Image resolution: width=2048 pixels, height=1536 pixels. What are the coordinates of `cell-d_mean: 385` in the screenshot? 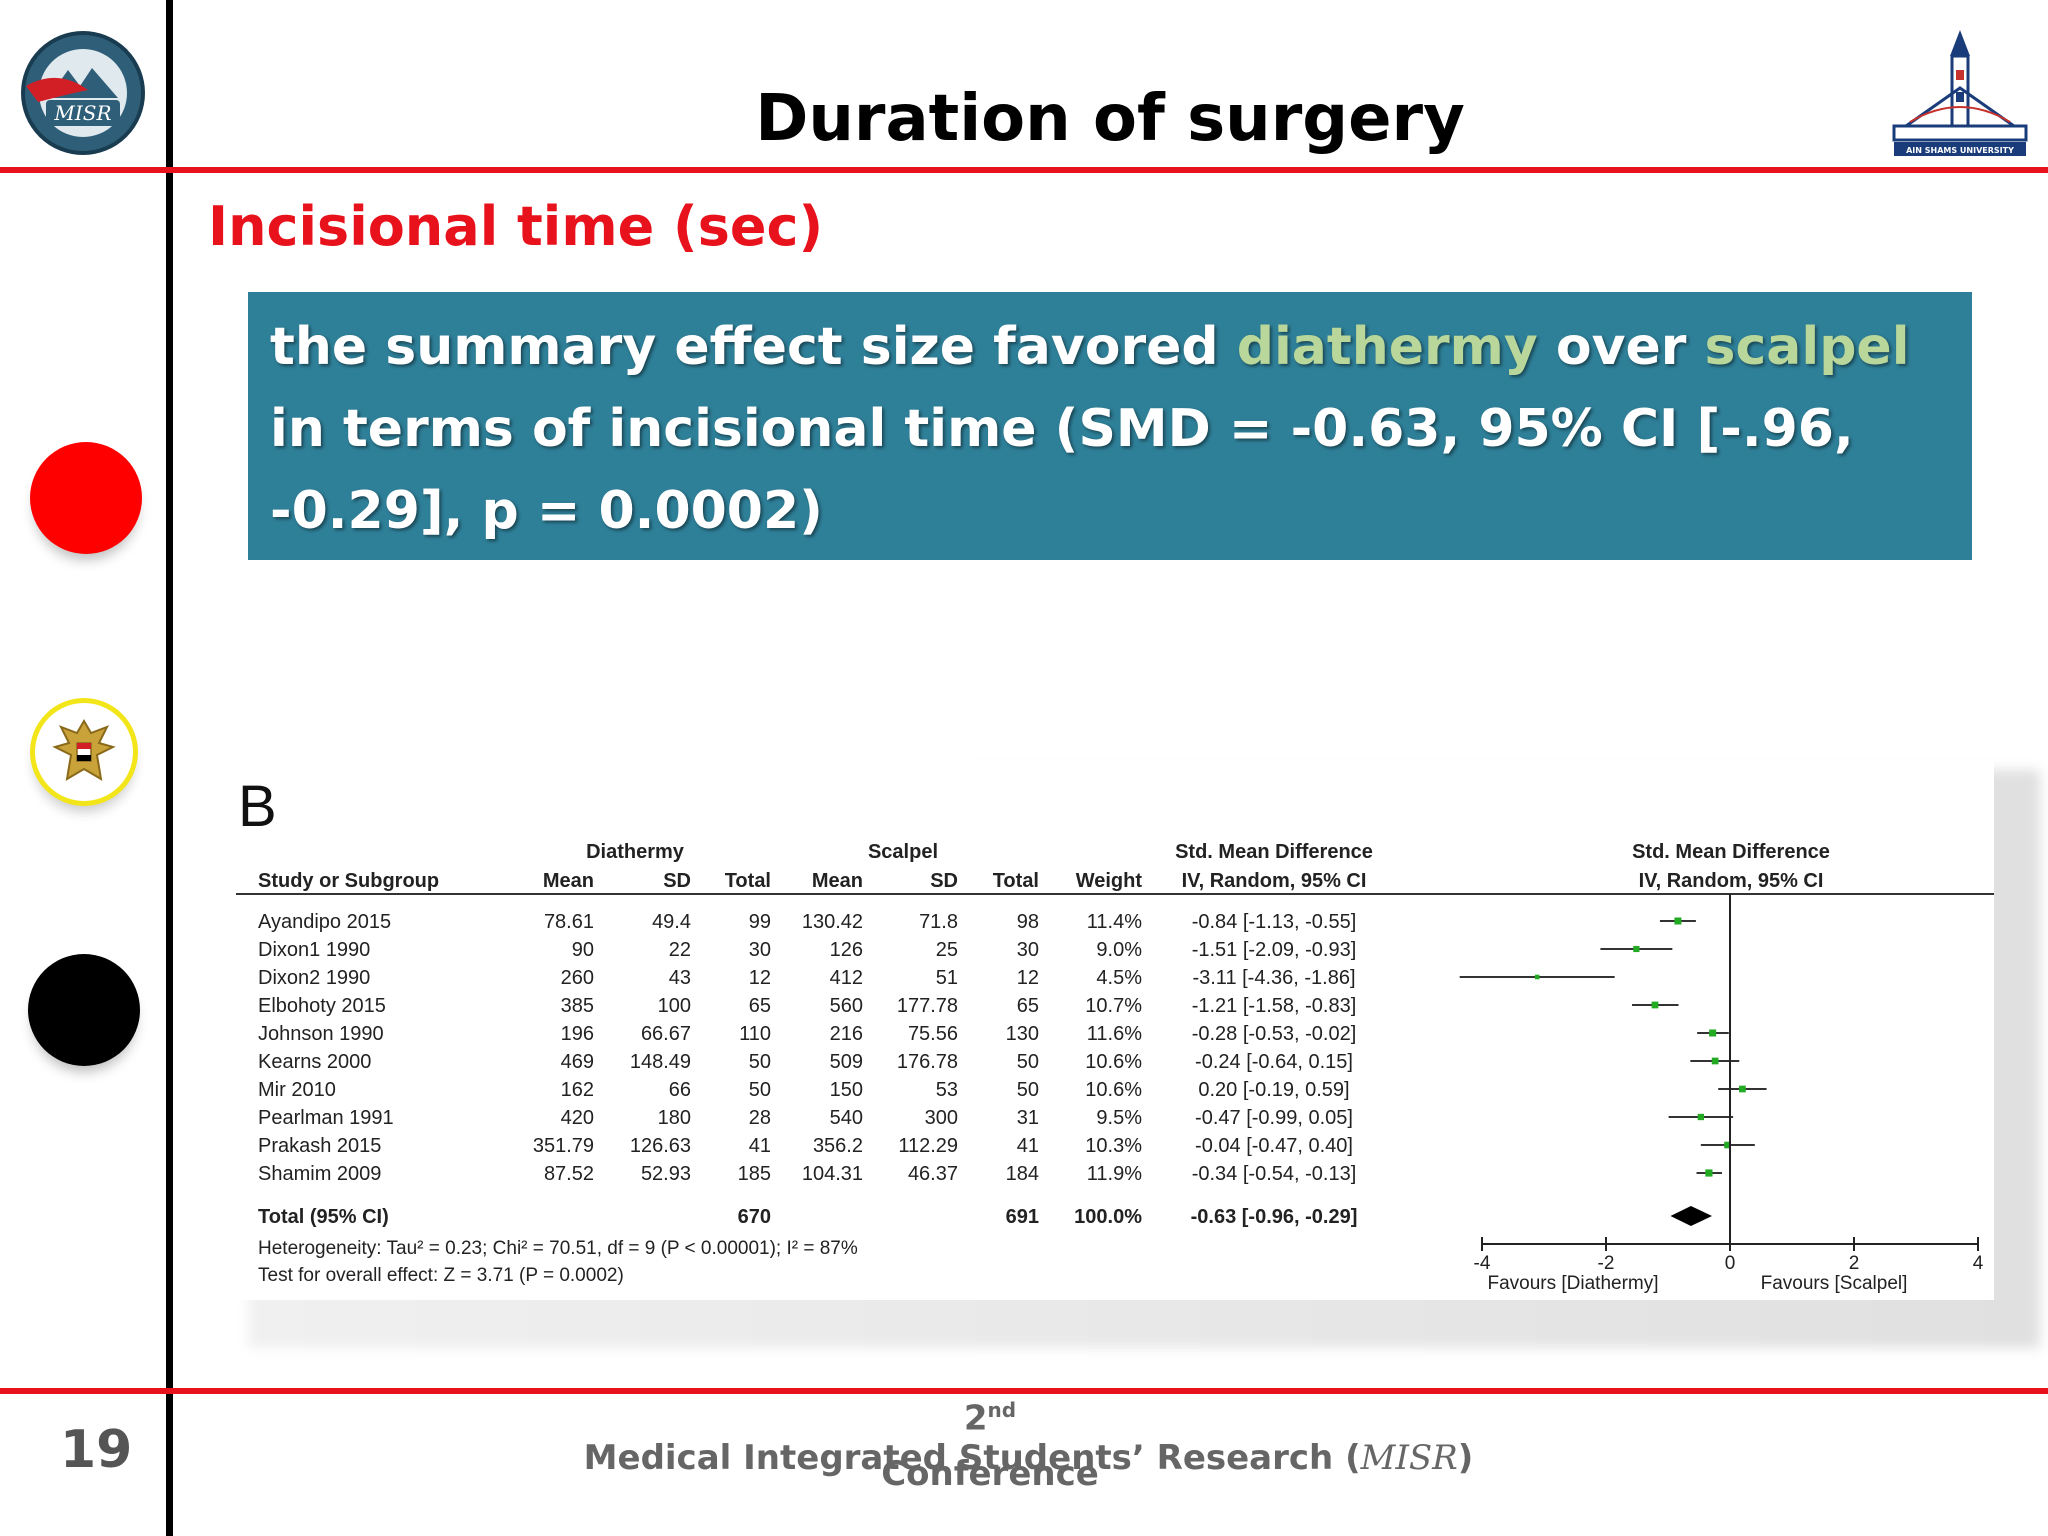 It's located at (577, 1006).